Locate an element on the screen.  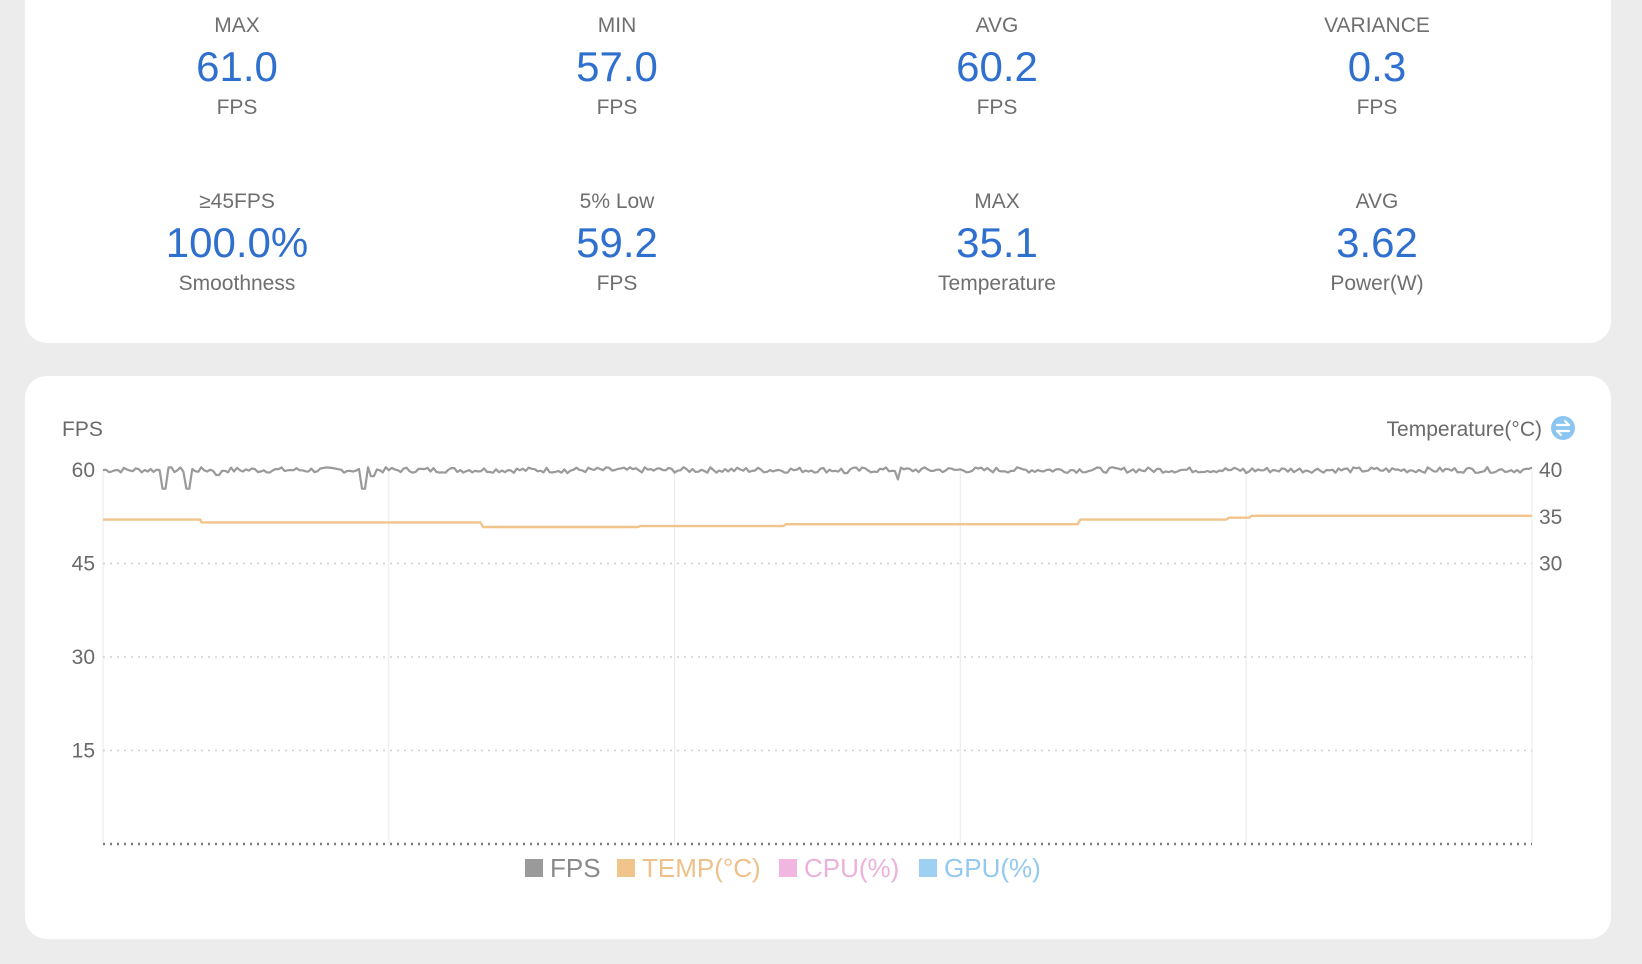
left-axis-tick-label: 45 is located at coordinates (83, 564).